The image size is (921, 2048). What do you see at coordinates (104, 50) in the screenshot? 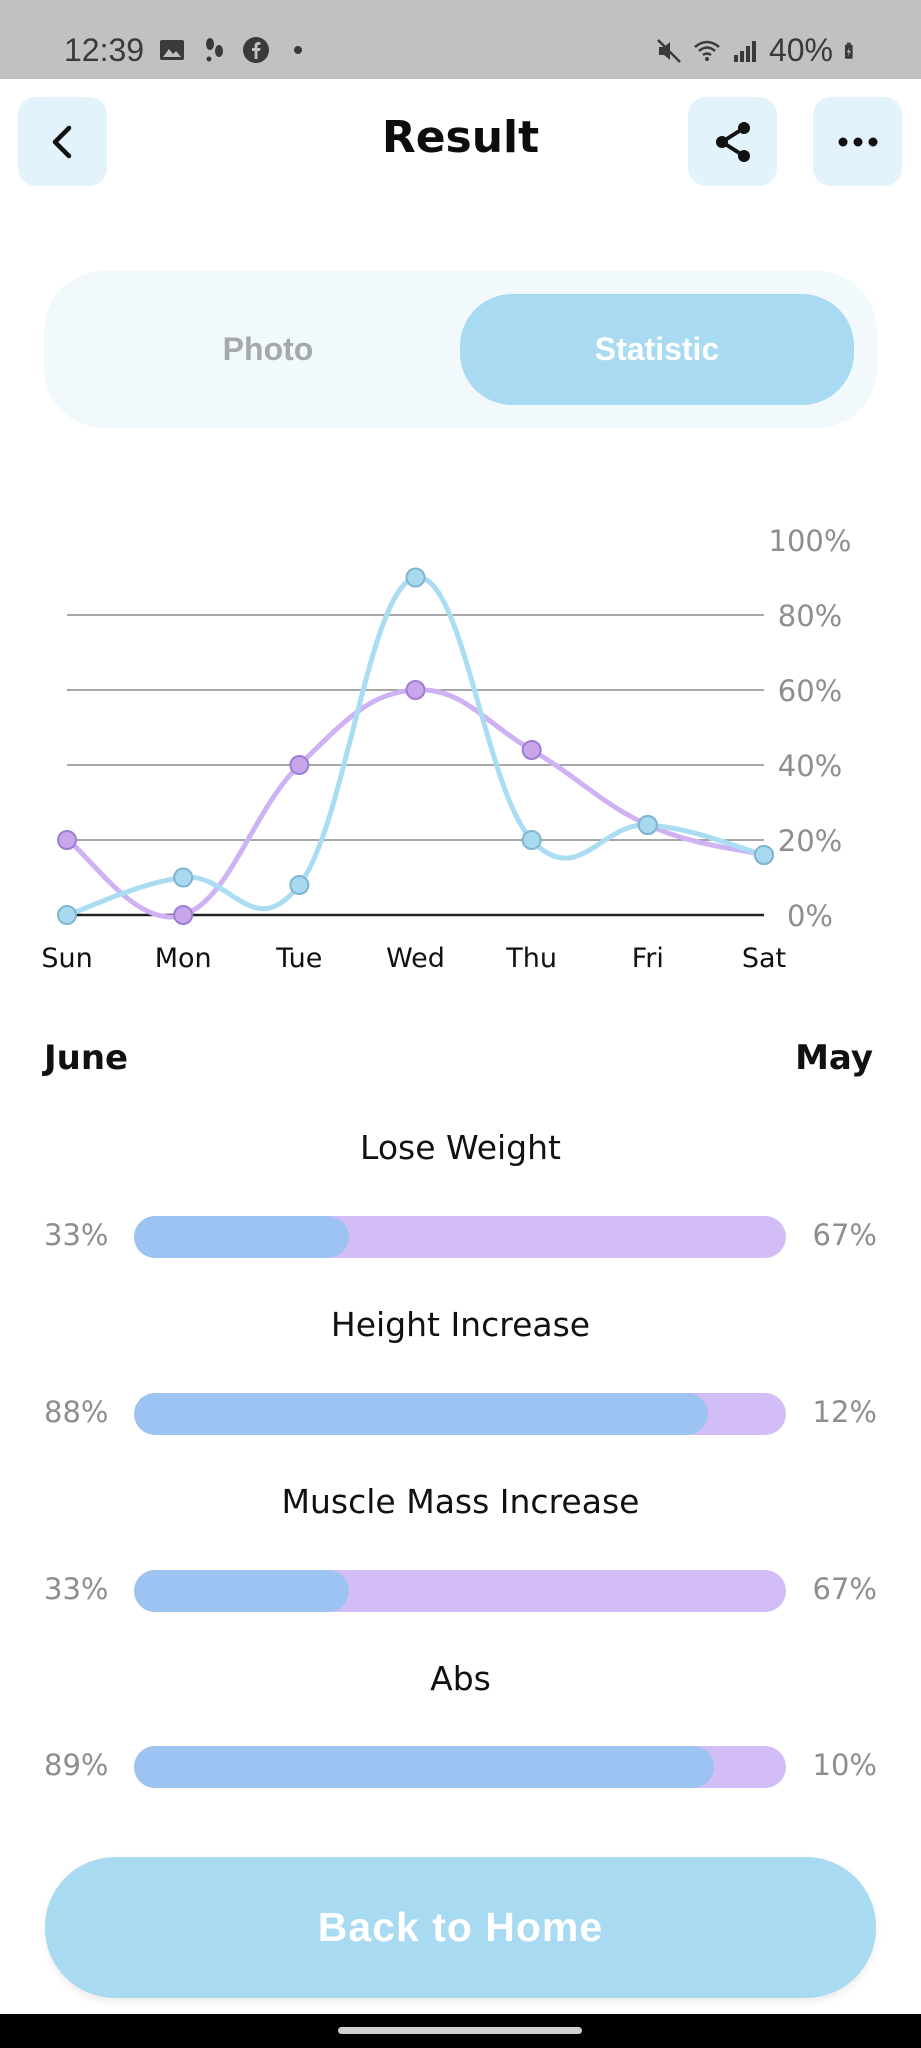
I see `status-time: 12:39` at bounding box center [104, 50].